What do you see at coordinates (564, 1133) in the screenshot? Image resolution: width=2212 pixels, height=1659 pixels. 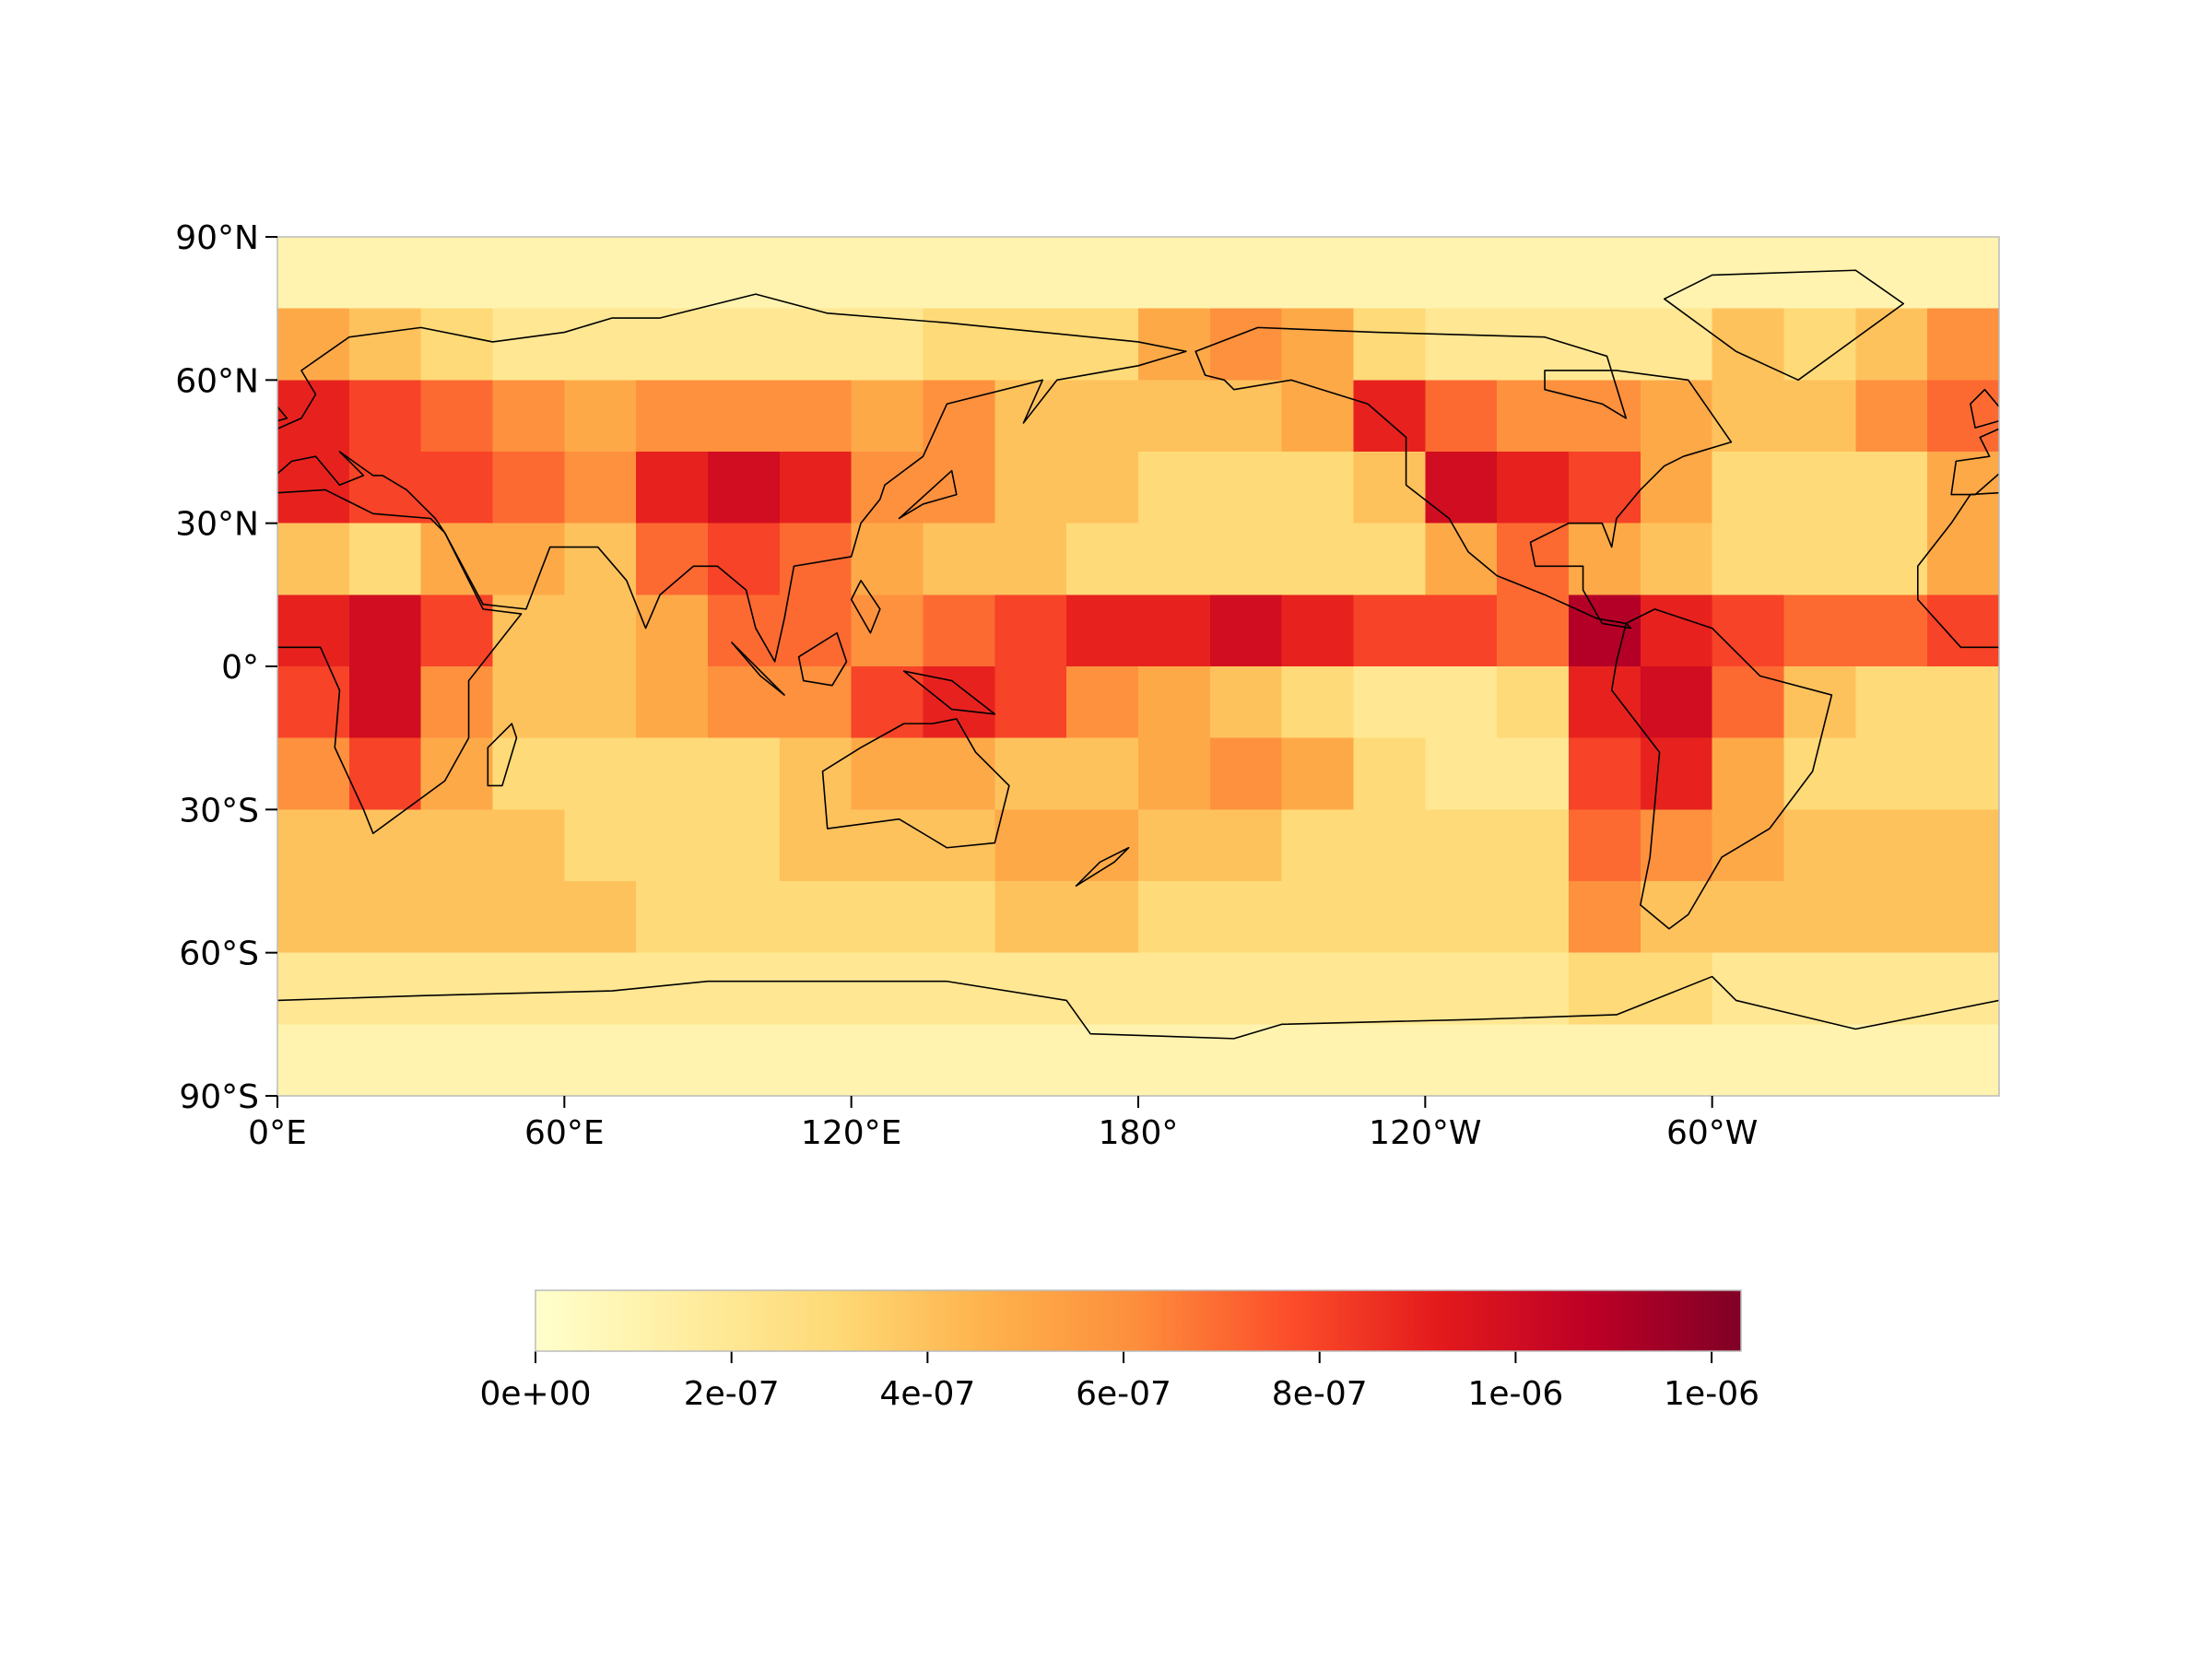 I see `x-tick-label: 60°E` at bounding box center [564, 1133].